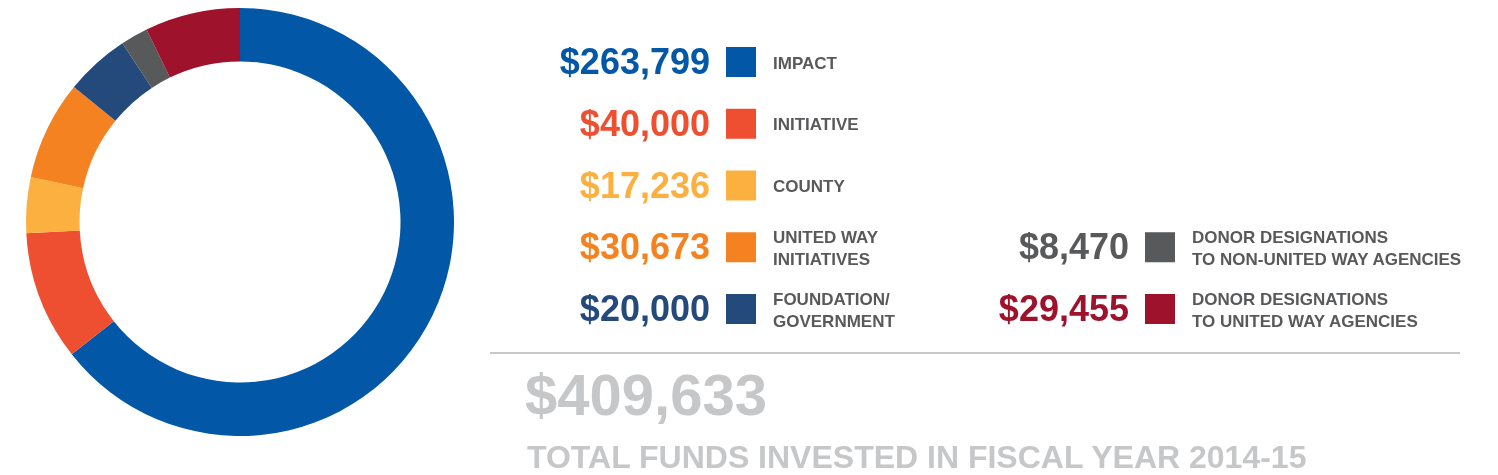 This screenshot has height=475, width=1498. What do you see at coordinates (644, 247) in the screenshot?
I see `data-label: $30,673` at bounding box center [644, 247].